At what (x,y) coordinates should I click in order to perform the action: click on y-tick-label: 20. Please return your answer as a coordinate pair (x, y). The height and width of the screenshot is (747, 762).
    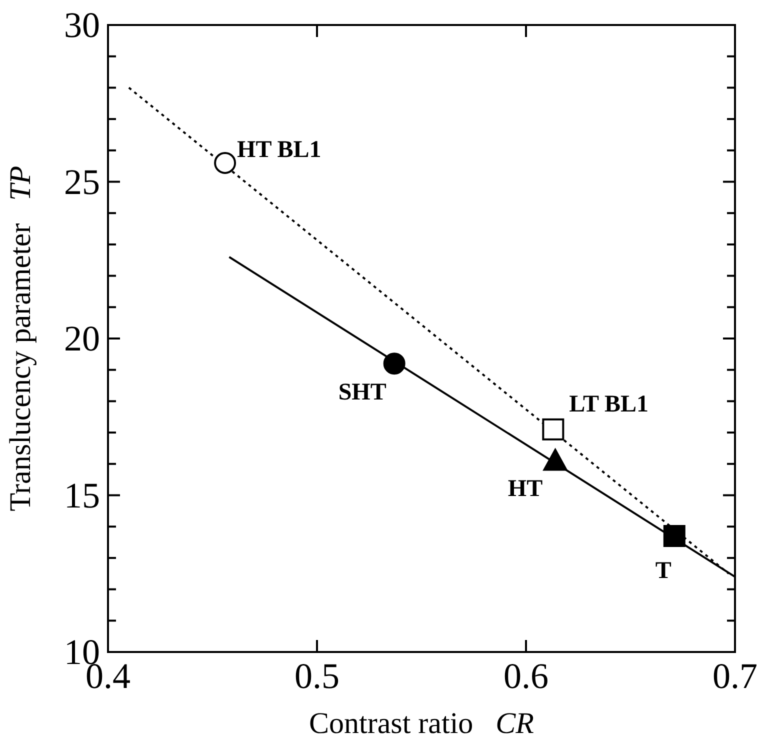
    Looking at the image, I should click on (82, 338).